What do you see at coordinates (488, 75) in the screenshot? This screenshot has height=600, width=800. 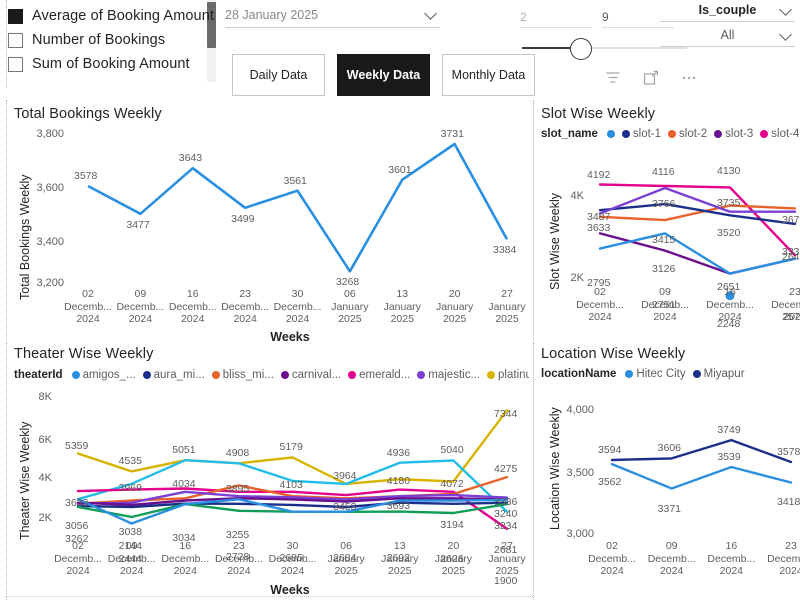 I see `monthly-data-button: Monthly Data` at bounding box center [488, 75].